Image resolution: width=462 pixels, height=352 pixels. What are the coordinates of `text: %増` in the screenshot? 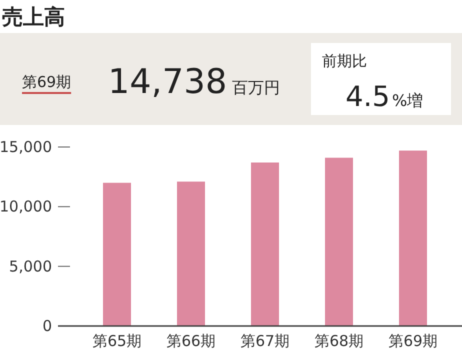 It's located at (408, 100).